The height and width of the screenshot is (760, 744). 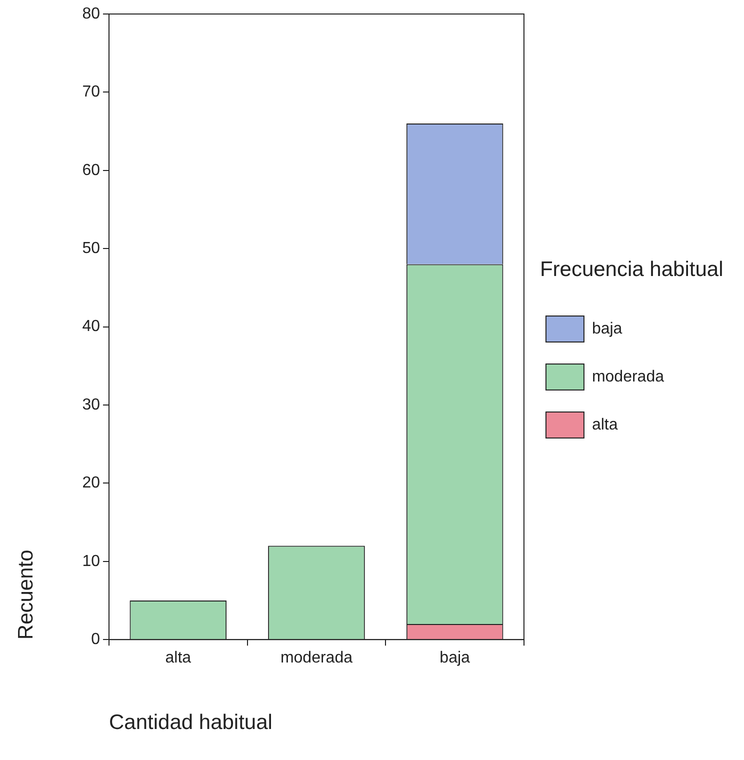 What do you see at coordinates (605, 425) in the screenshot?
I see `legend-label: alta` at bounding box center [605, 425].